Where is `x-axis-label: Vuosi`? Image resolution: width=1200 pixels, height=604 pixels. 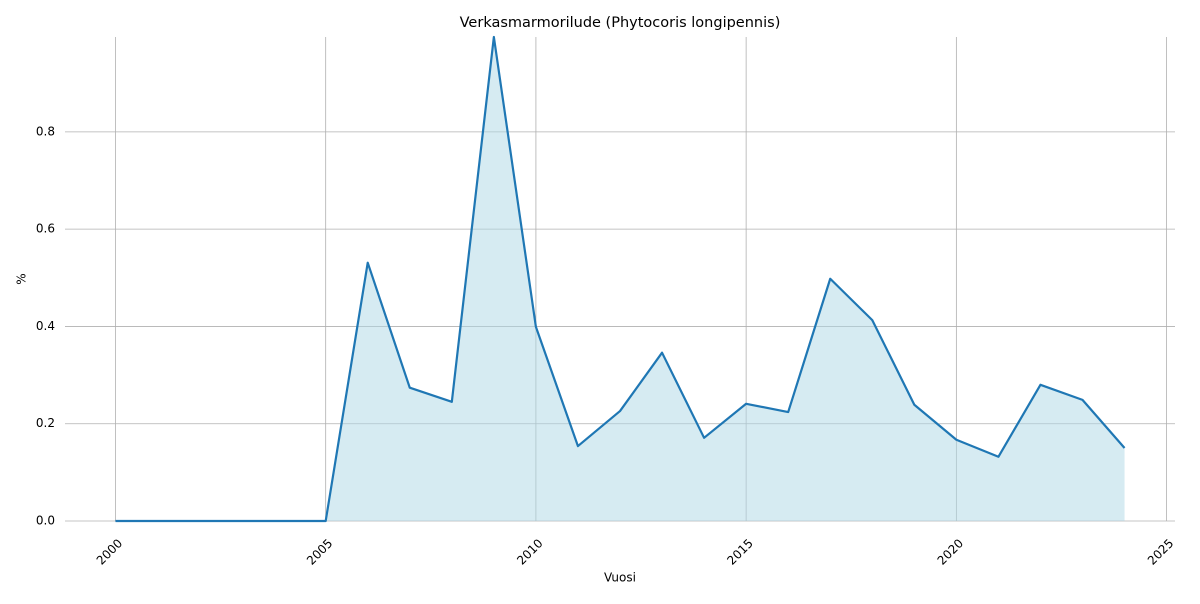
x-axis-label: Vuosi is located at coordinates (620, 578).